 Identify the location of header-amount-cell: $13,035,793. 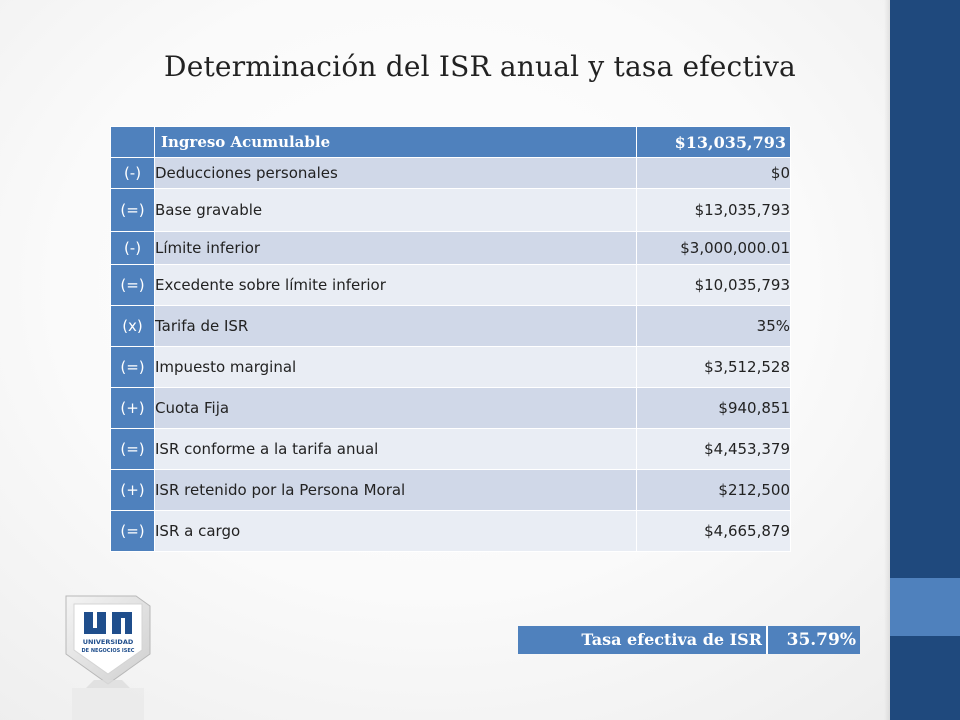
(713, 142).